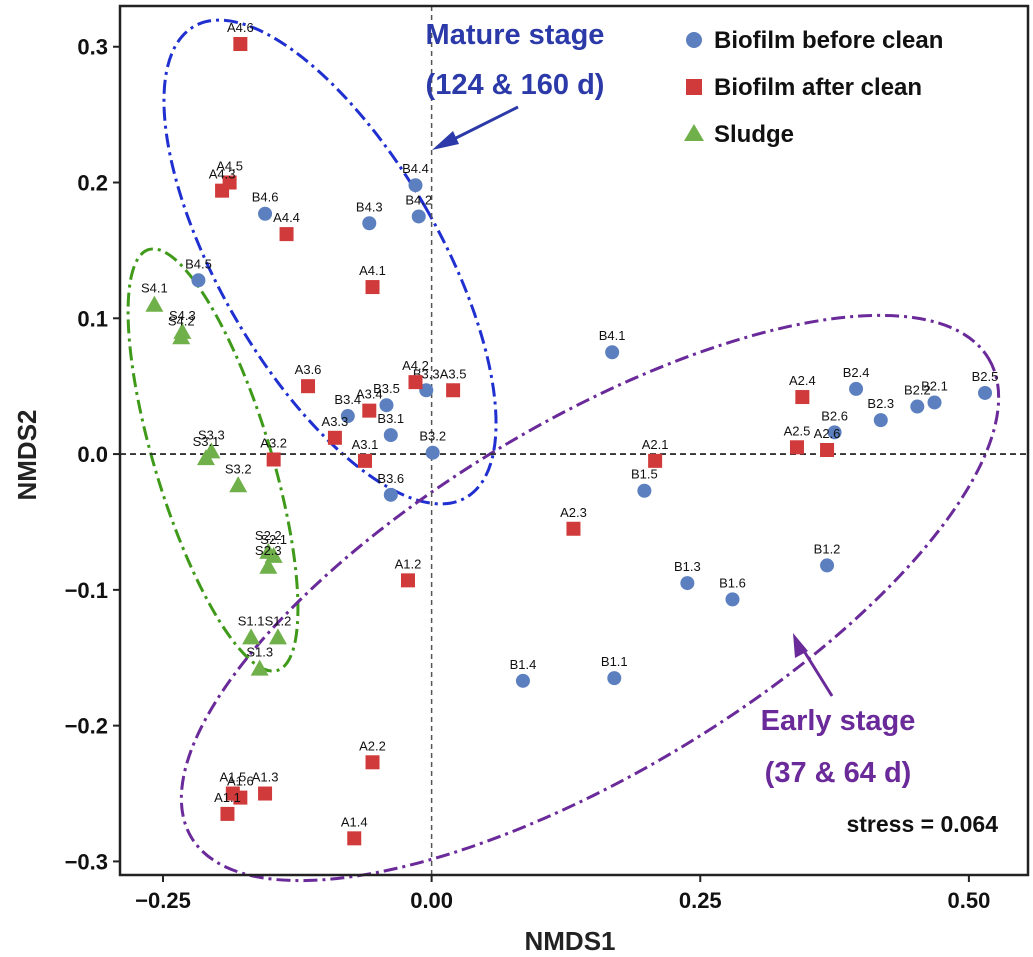  What do you see at coordinates (277, 636) in the screenshot?
I see `point-S1.2` at bounding box center [277, 636].